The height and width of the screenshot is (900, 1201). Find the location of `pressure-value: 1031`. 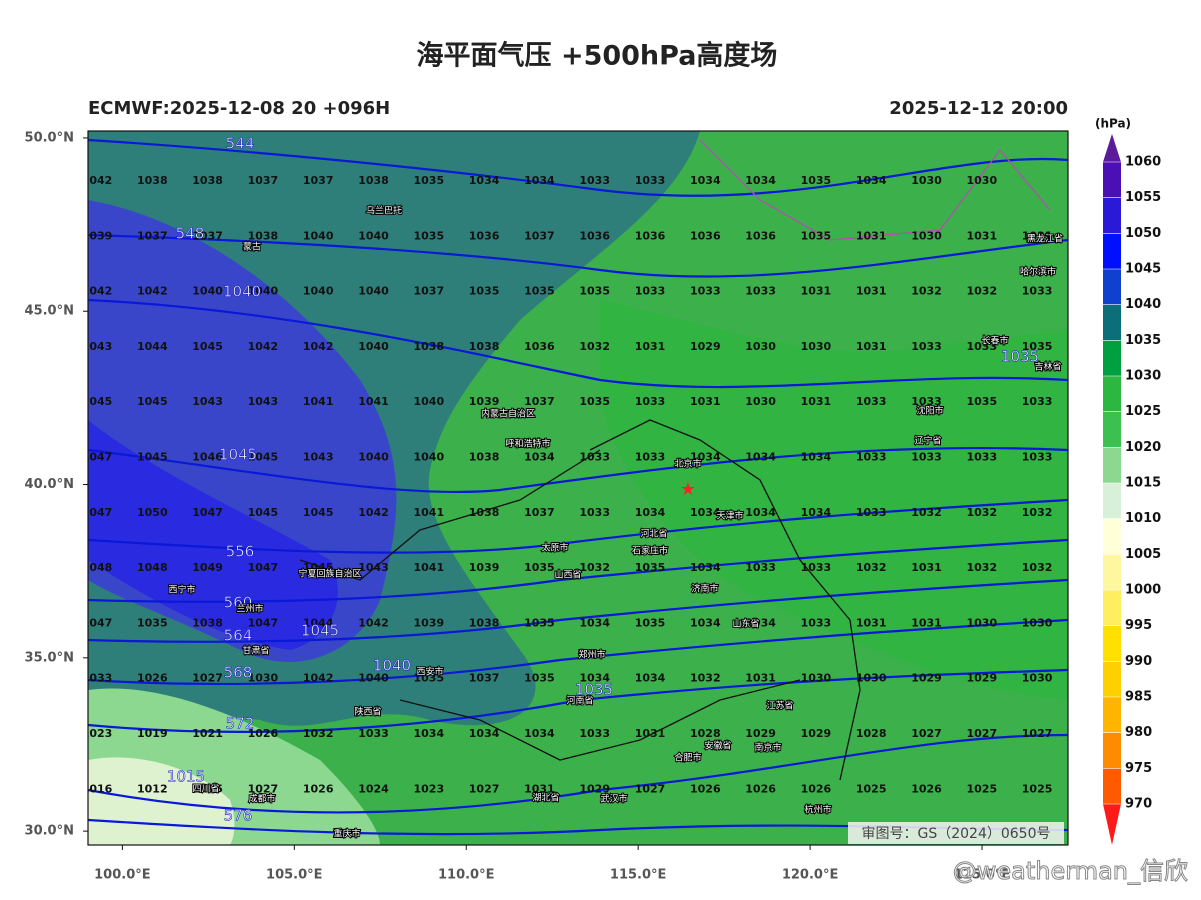

pressure-value: 1031 is located at coordinates (705, 401).